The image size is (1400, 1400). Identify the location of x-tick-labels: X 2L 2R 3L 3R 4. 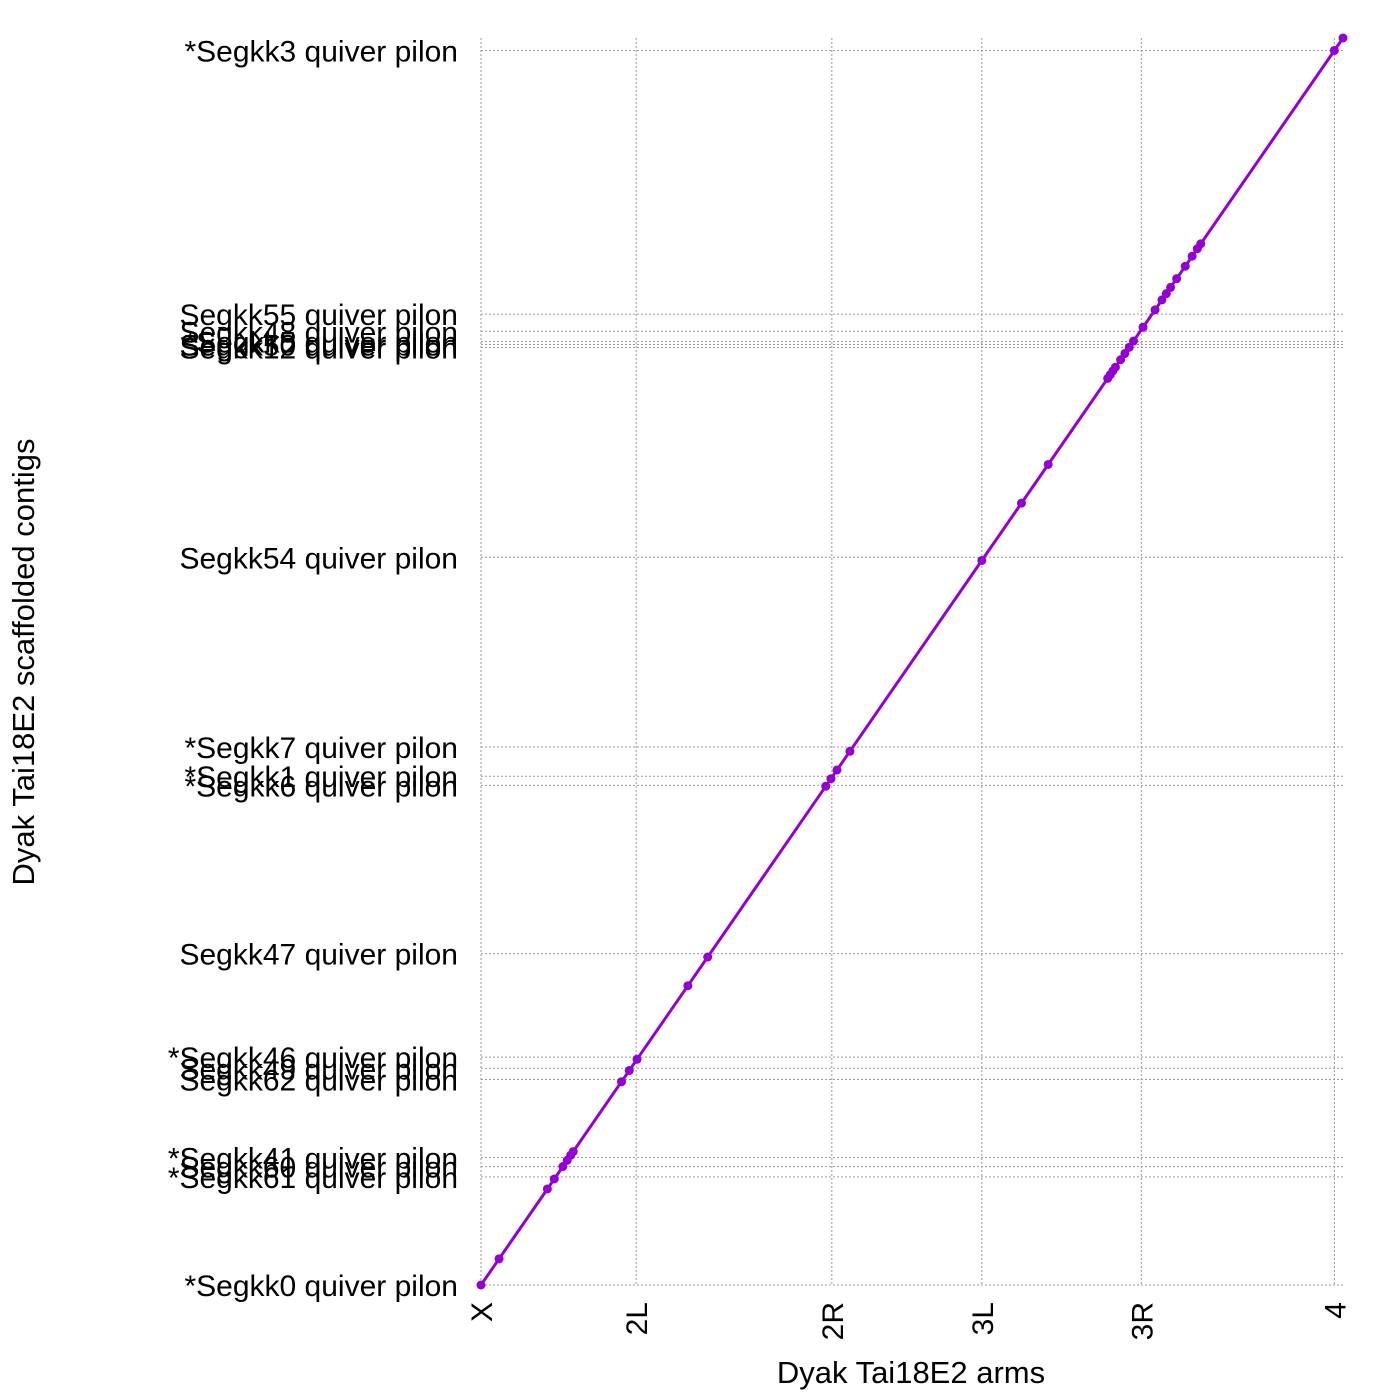
(909, 1321).